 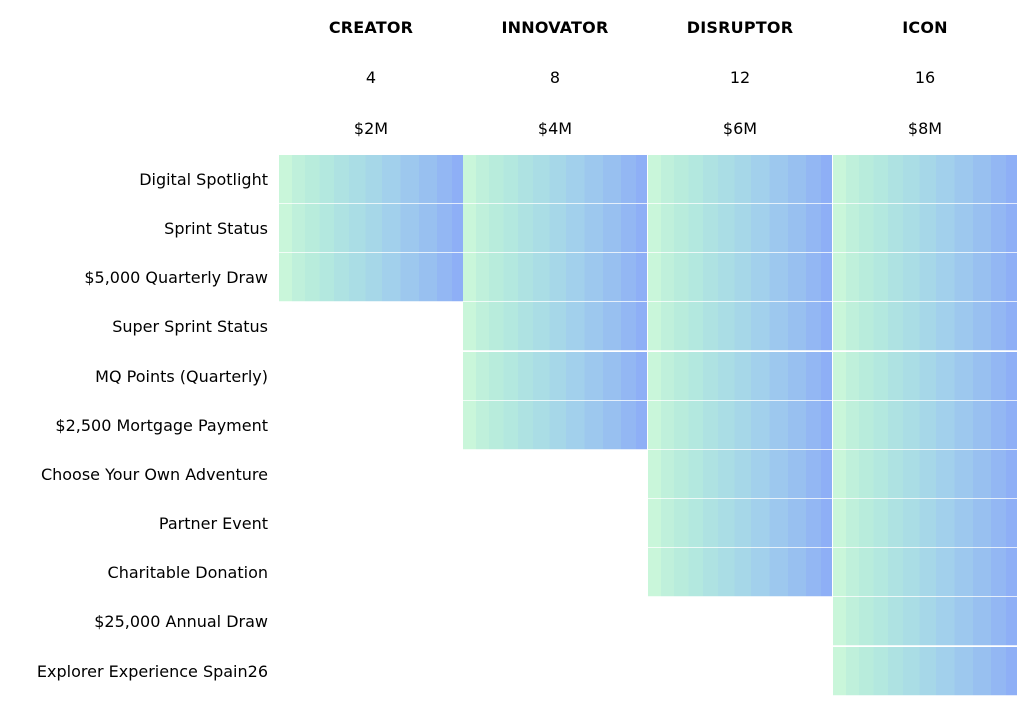 What do you see at coordinates (187, 572) in the screenshot?
I see `benefit-label-charitable-donation: Charitable Donation` at bounding box center [187, 572].